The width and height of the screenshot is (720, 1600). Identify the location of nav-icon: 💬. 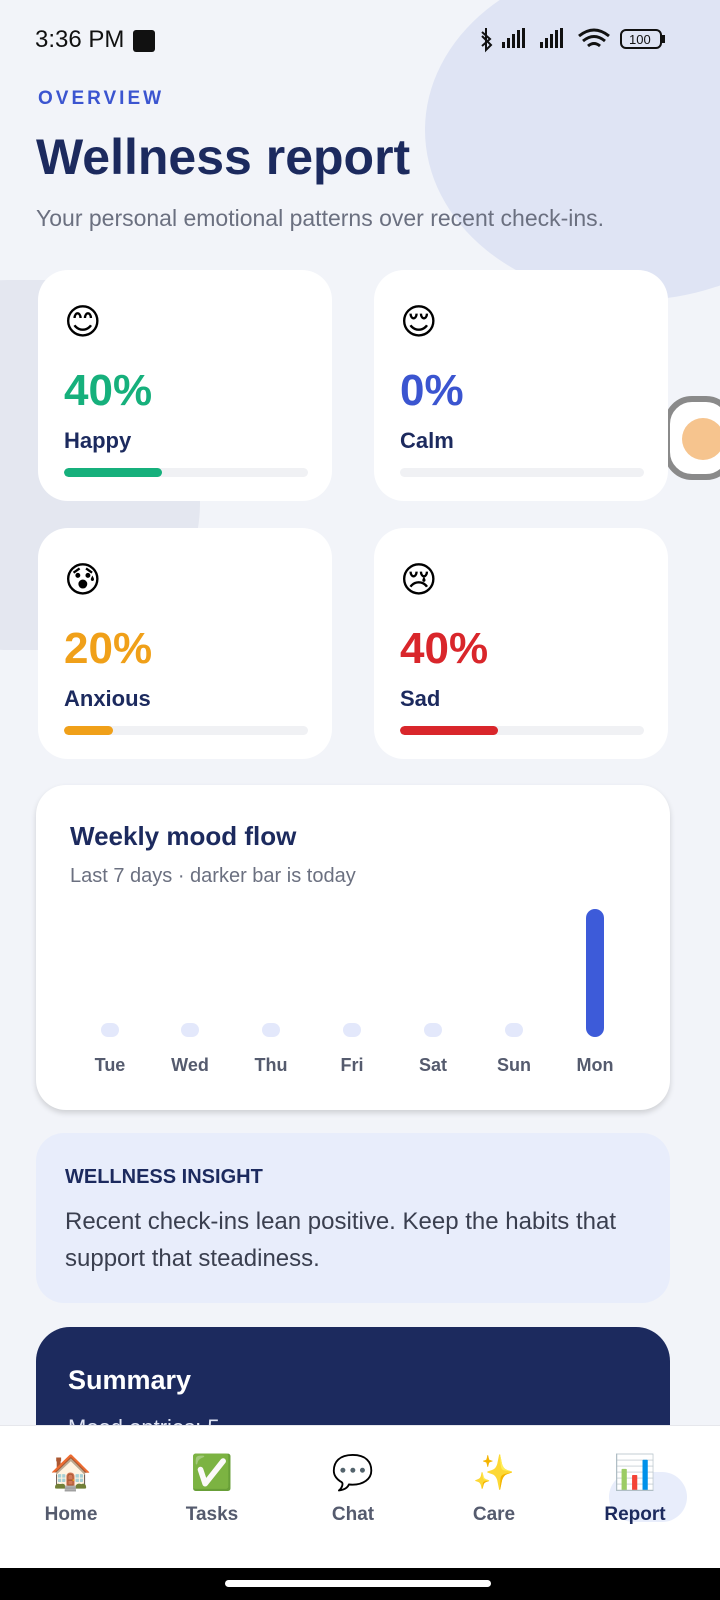
(353, 1473).